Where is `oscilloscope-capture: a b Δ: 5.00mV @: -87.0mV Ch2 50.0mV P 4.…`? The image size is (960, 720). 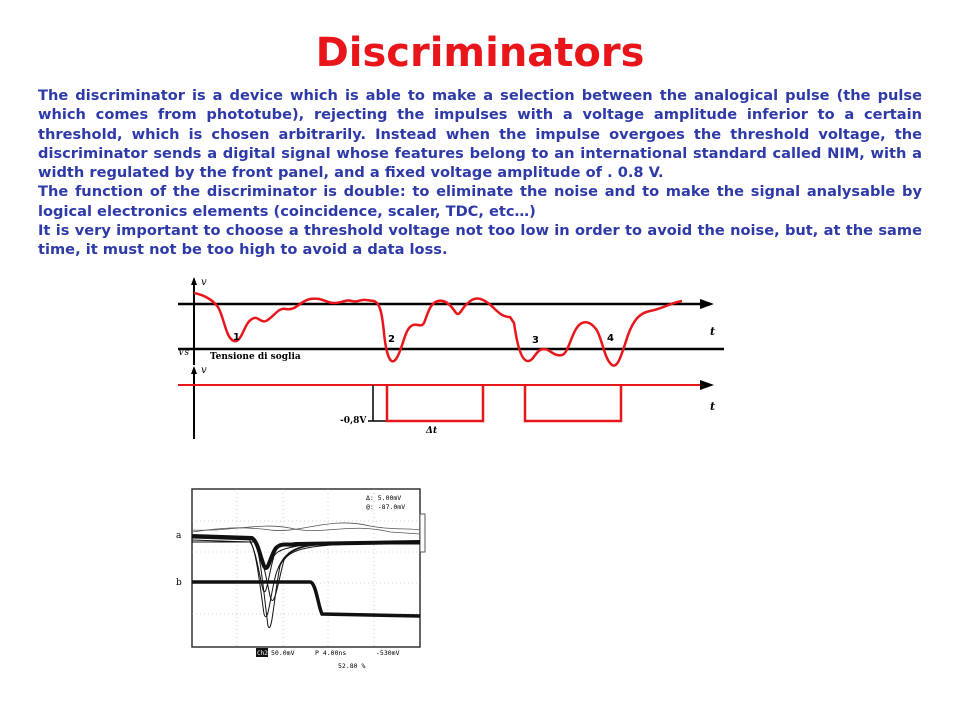
oscilloscope-capture: a b Δ: 5.00mV @: -87.0mV Ch2 50.0mV P 4.… is located at coordinates (301, 579).